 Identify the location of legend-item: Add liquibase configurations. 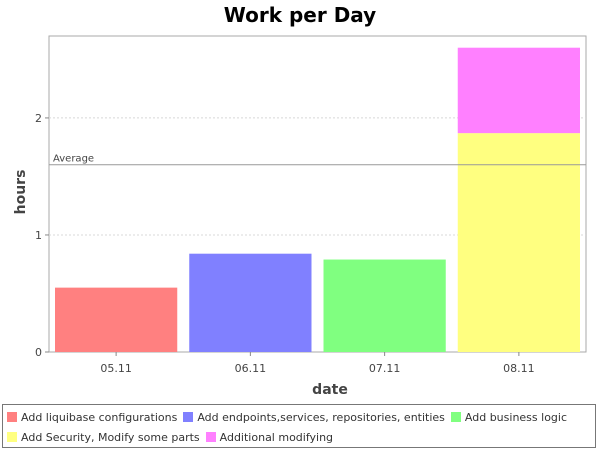
(92, 417).